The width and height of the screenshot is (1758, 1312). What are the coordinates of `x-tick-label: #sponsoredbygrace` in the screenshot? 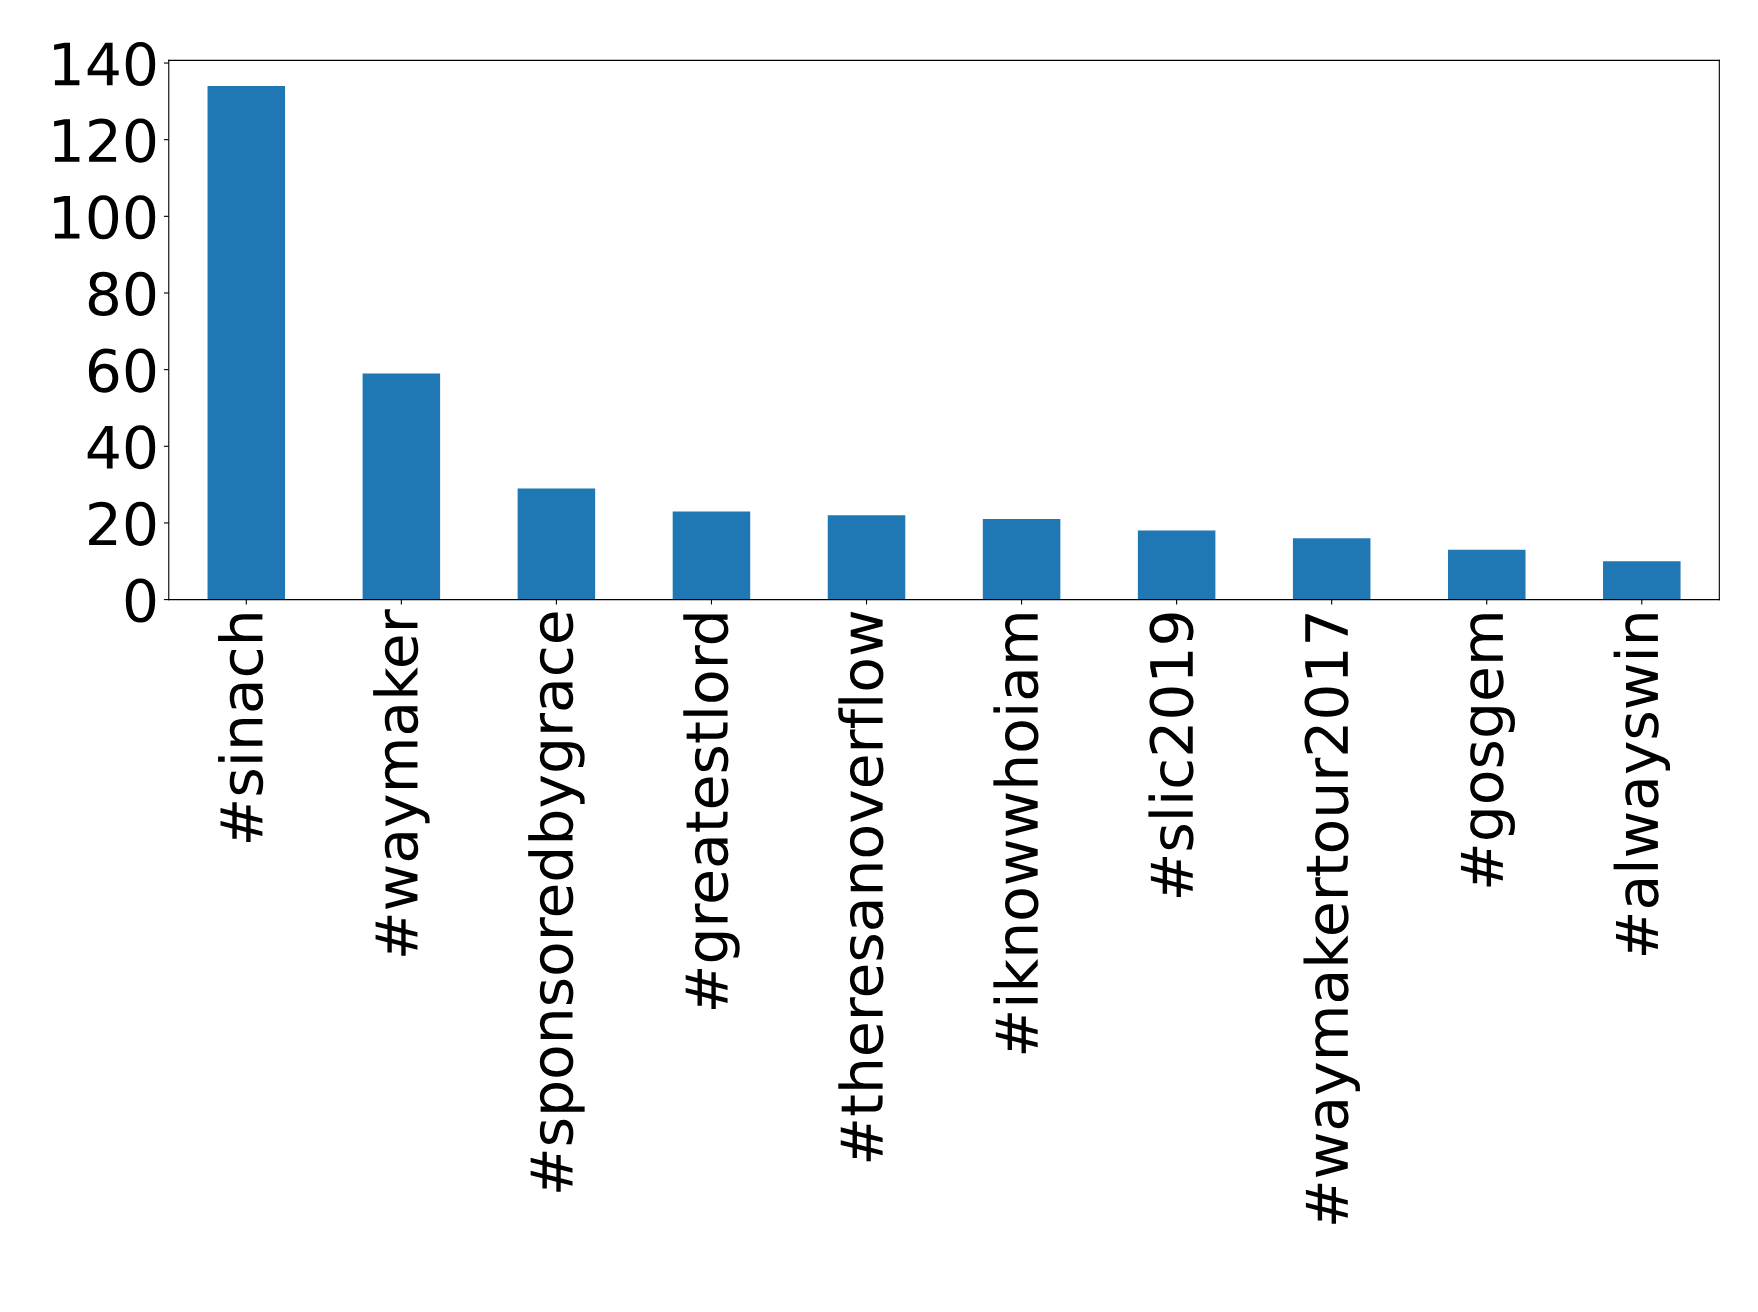 It's located at (556, 902).